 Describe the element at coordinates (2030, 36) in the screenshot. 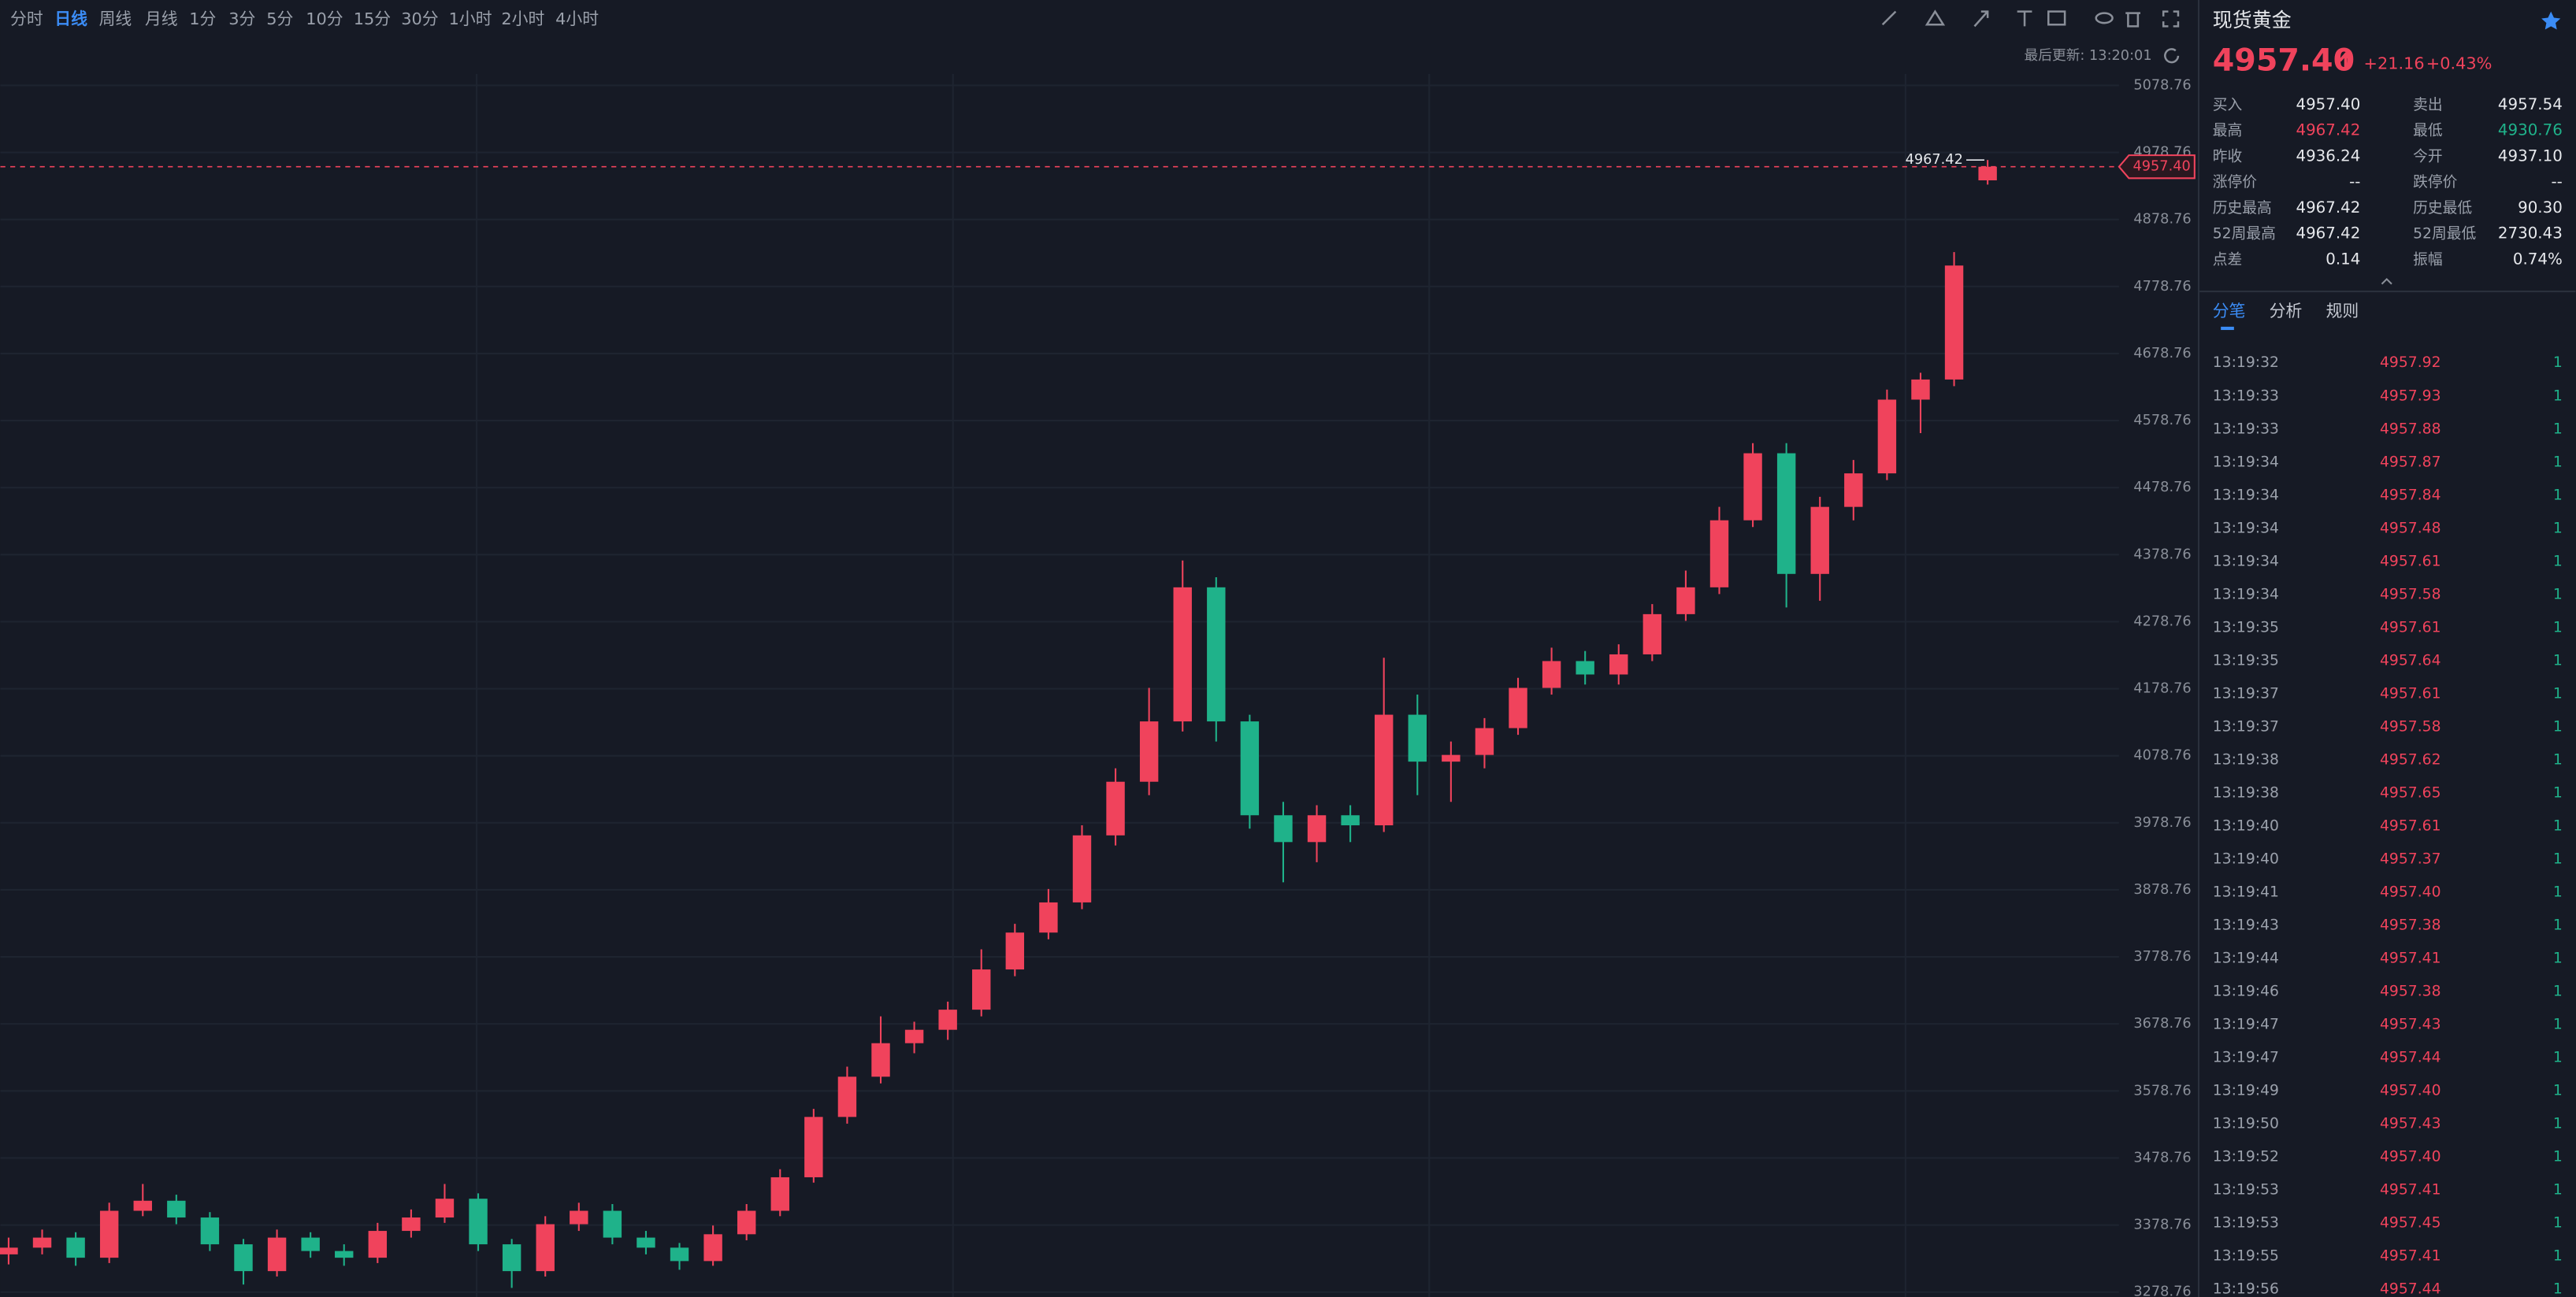

I see `drawing-tools` at that location.